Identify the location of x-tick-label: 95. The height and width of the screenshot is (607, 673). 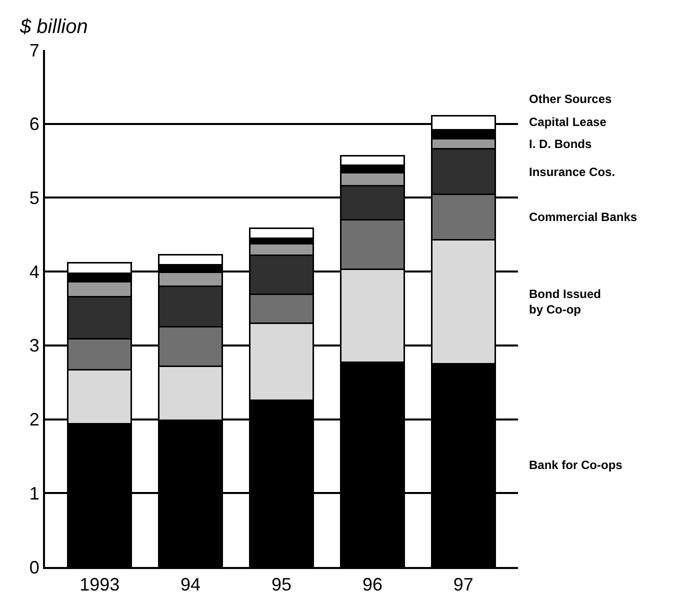
(281, 584).